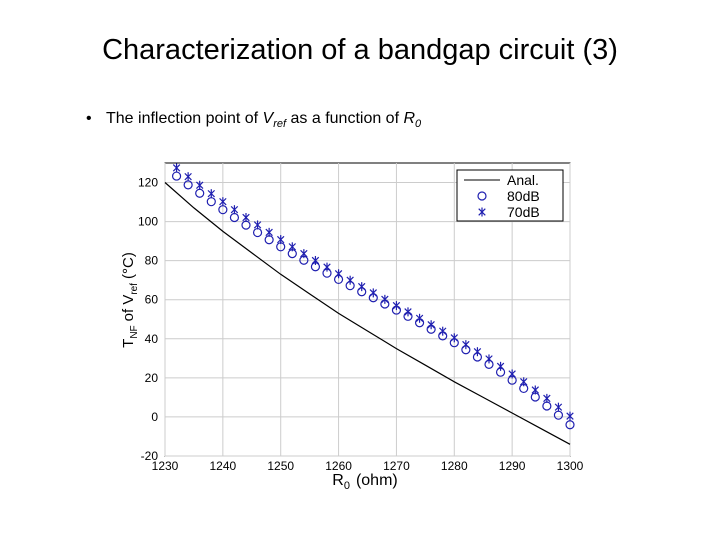 This screenshot has height=540, width=720. I want to click on legend-box, so click(510, 195).